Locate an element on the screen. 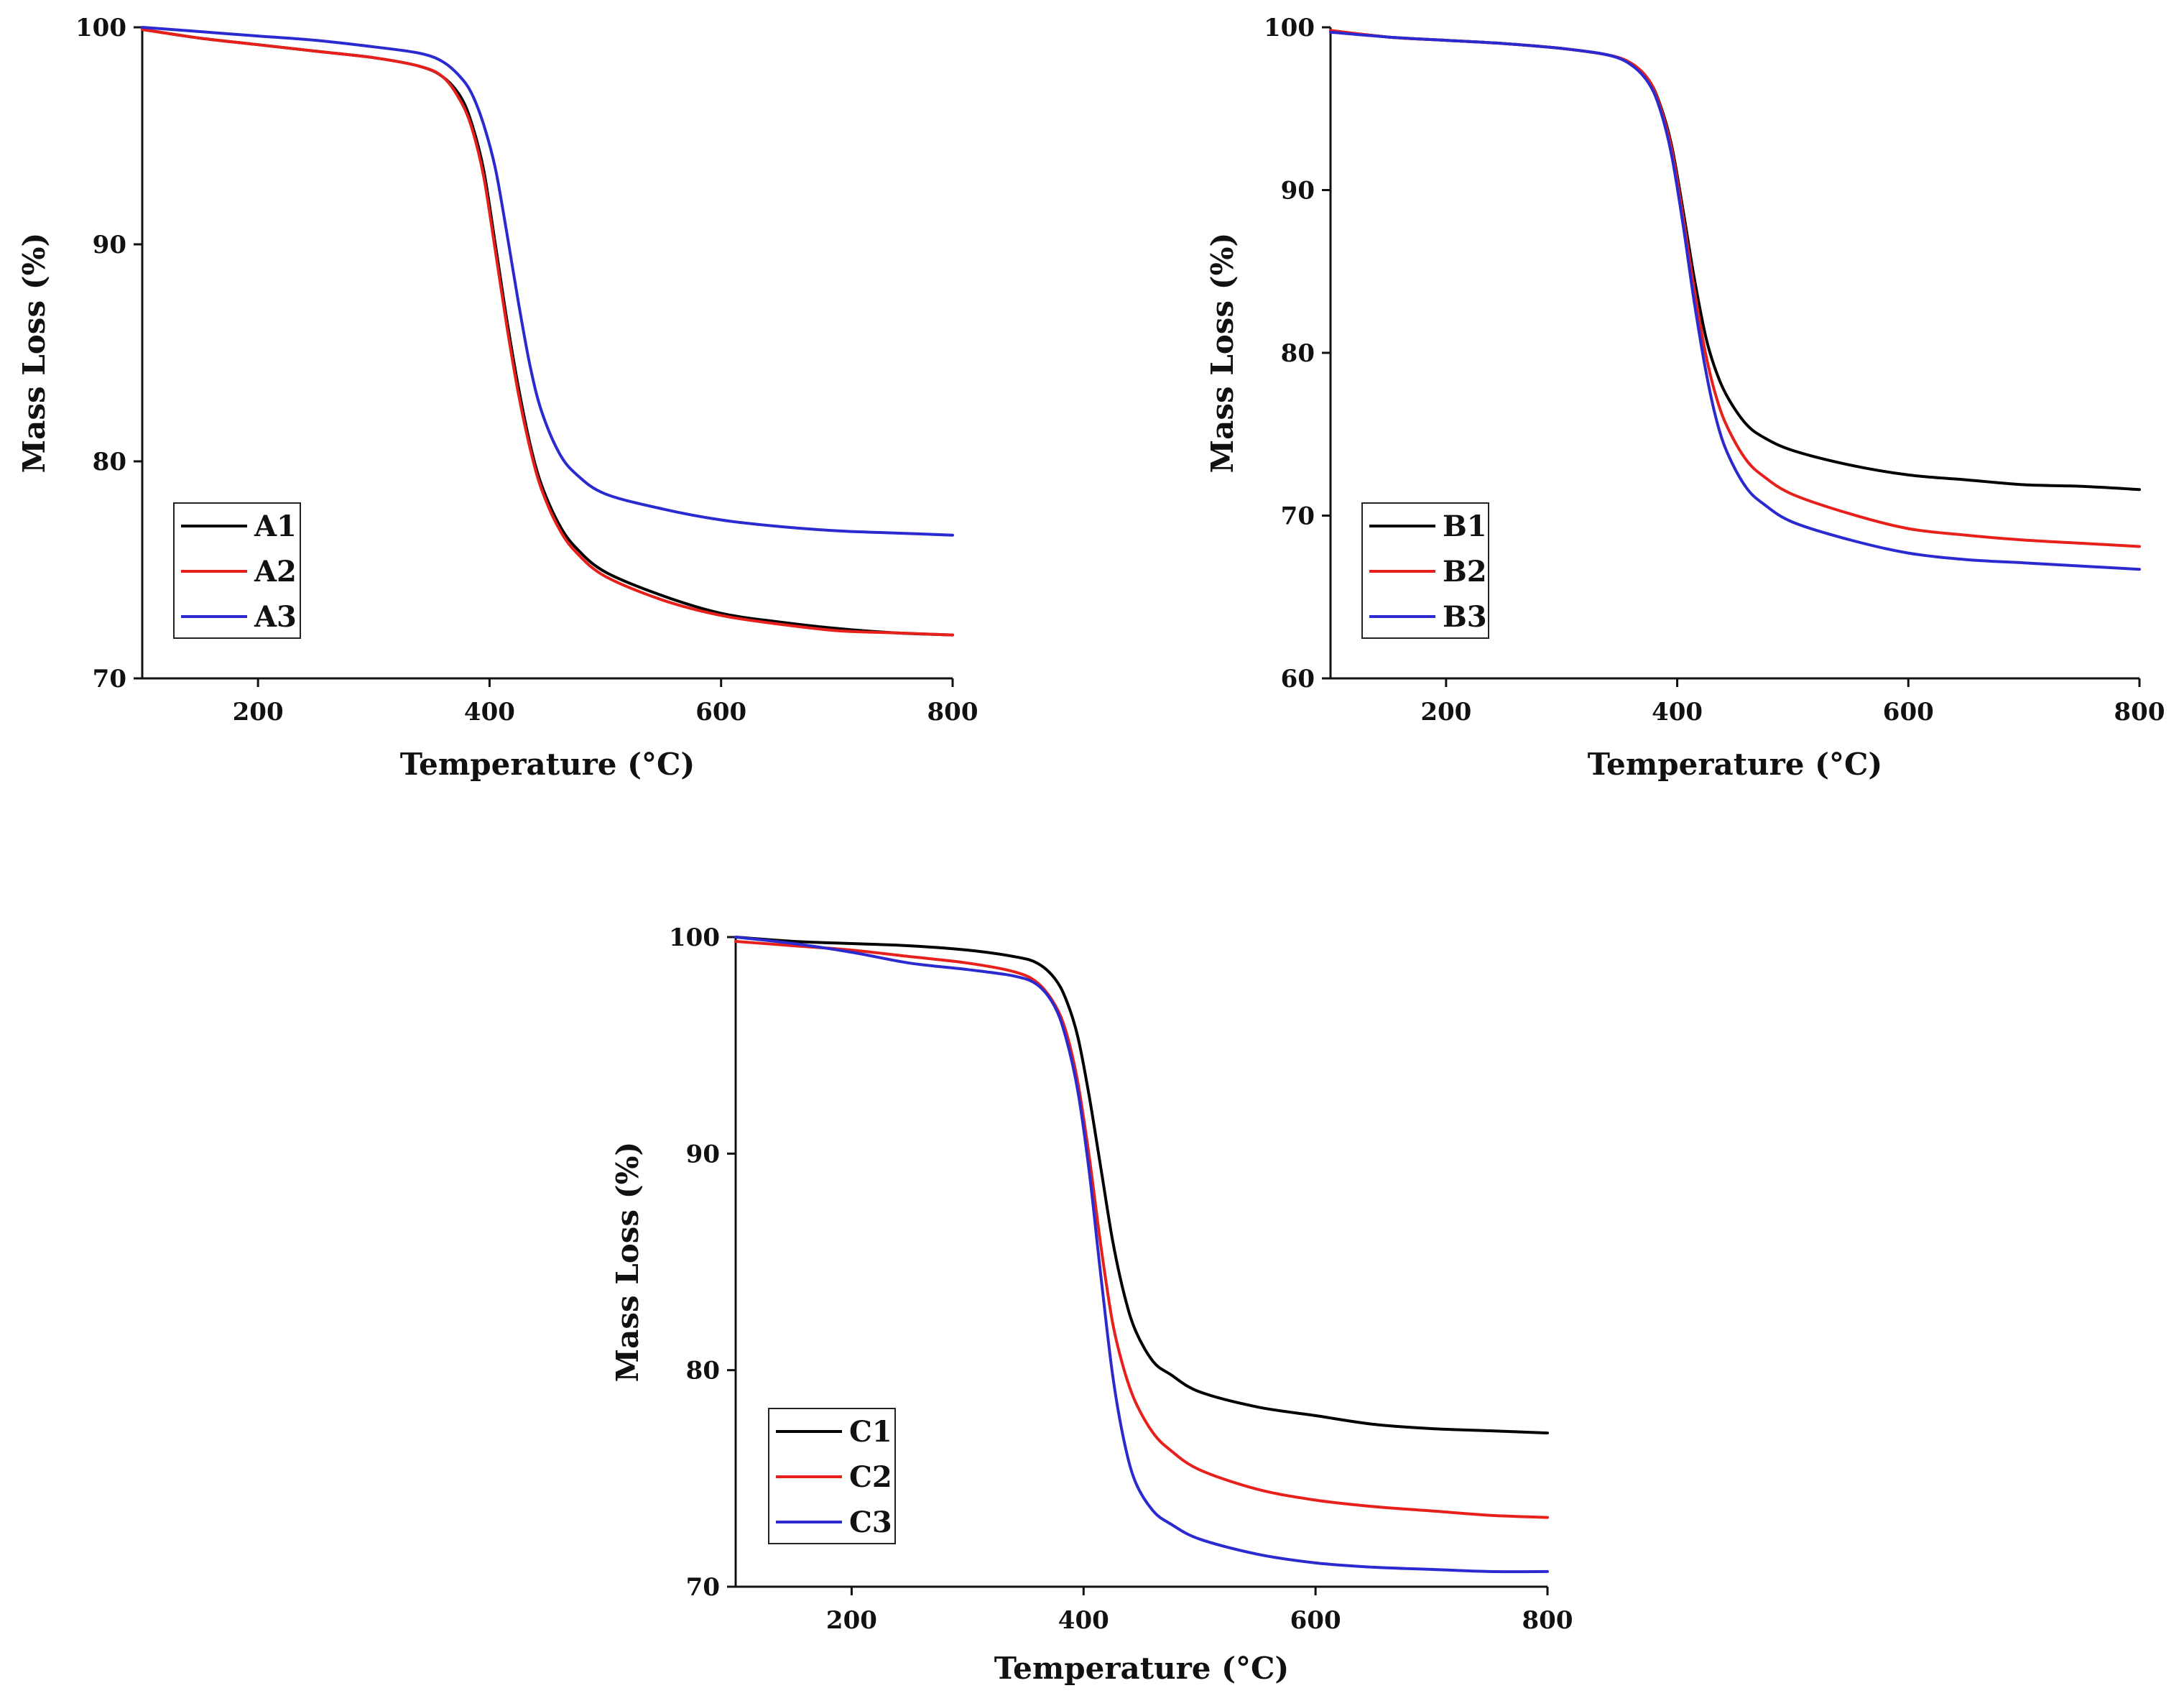 This screenshot has height=1706, width=2184. legend: A1 A2 A3 is located at coordinates (237, 570).